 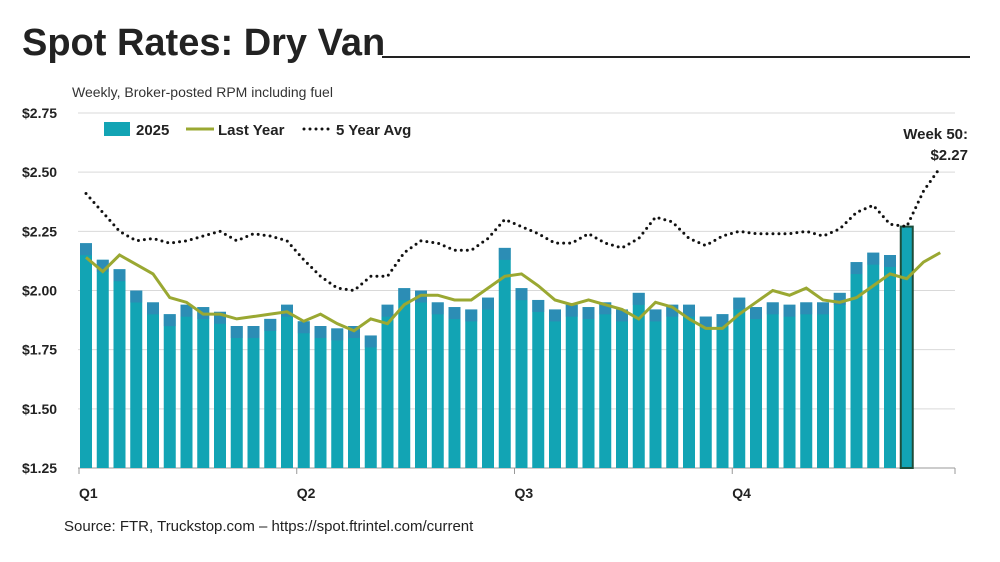 What do you see at coordinates (152, 130) in the screenshot?
I see `legend-label-2025: 2025` at bounding box center [152, 130].